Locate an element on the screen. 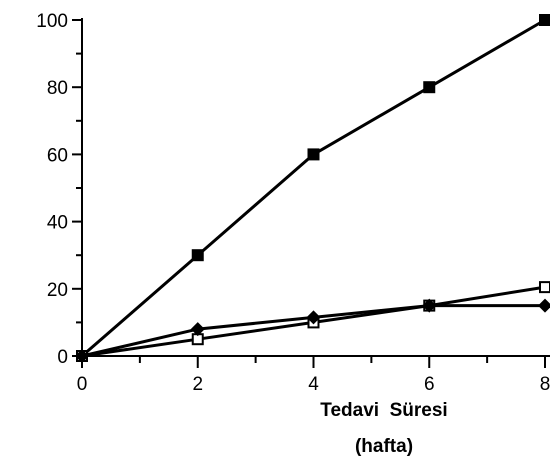 The width and height of the screenshot is (550, 464). x-tick-label: 0 is located at coordinates (82, 384).